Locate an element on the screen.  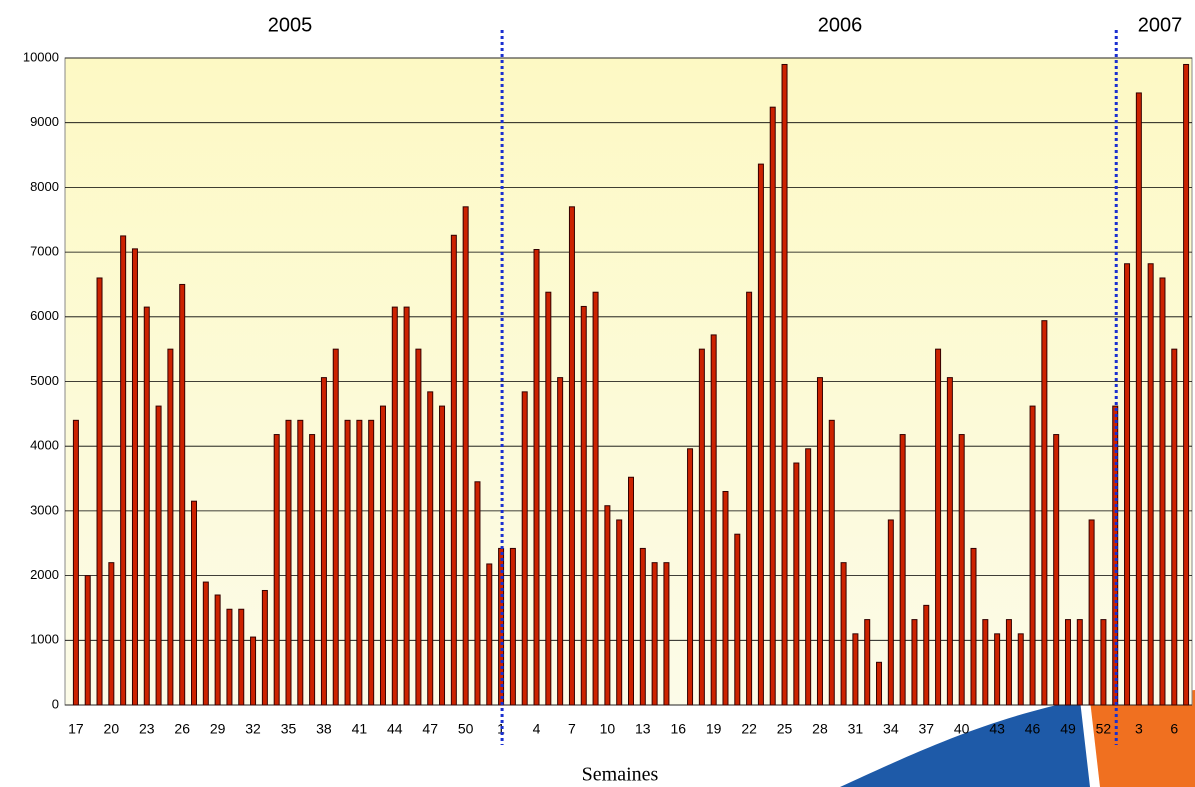
x-tick-label: 29 is located at coordinates (218, 729).